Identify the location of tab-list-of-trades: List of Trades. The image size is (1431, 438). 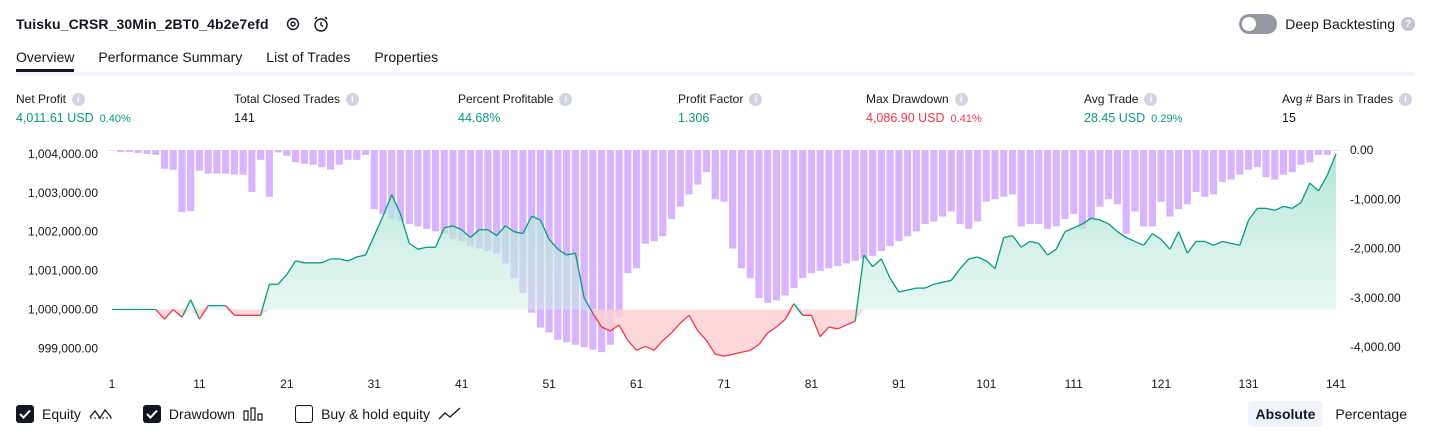
(308, 57).